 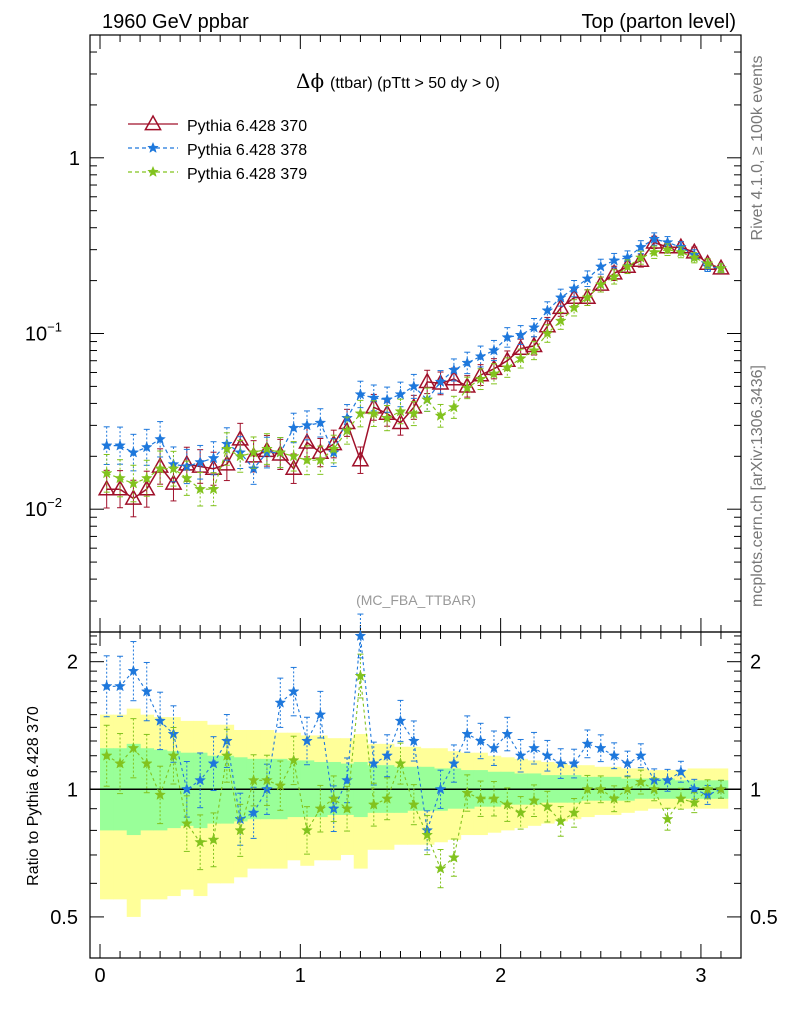 I want to click on main-ytick-label: 1, so click(x=74, y=159).